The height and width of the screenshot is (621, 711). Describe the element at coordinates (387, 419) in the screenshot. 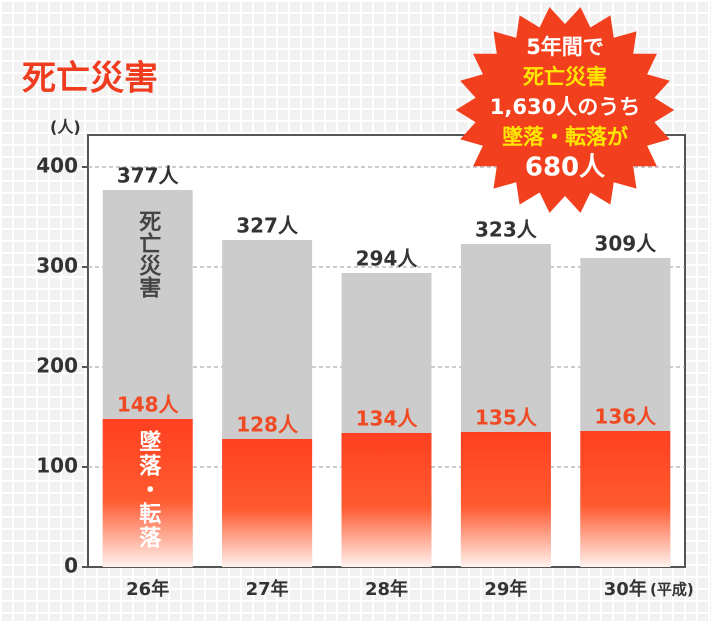

I see `value-label: 134人` at that location.